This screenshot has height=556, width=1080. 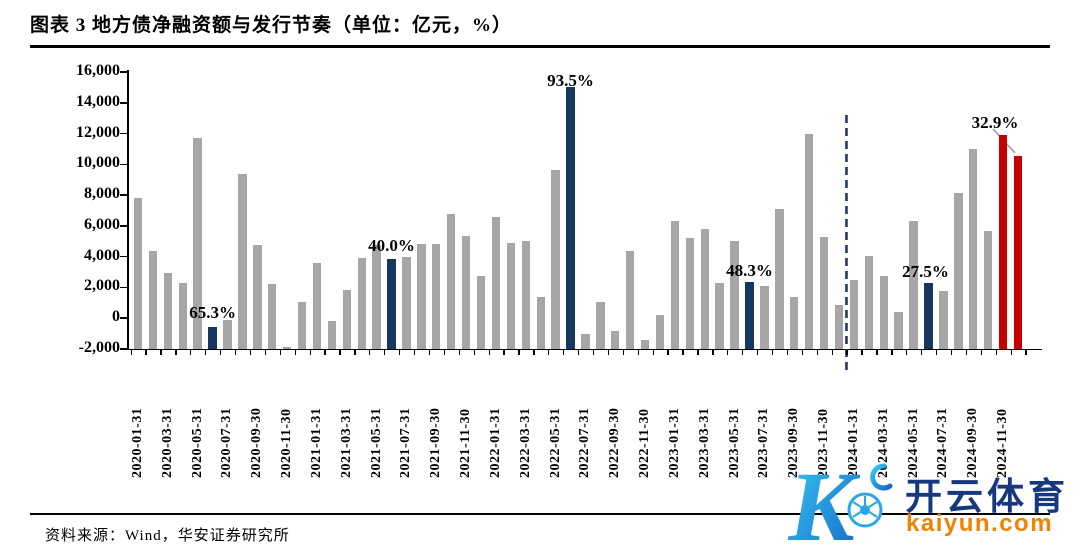 What do you see at coordinates (995, 122) in the screenshot?
I see `pct-annotation: 32.9%` at bounding box center [995, 122].